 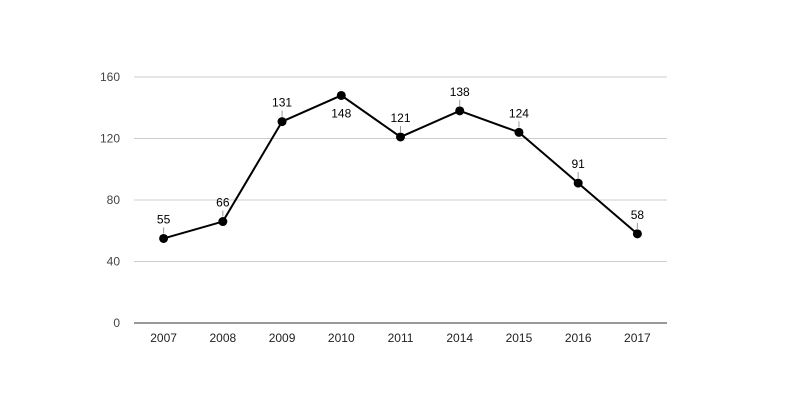 I want to click on data-label: 66, so click(x=223, y=203).